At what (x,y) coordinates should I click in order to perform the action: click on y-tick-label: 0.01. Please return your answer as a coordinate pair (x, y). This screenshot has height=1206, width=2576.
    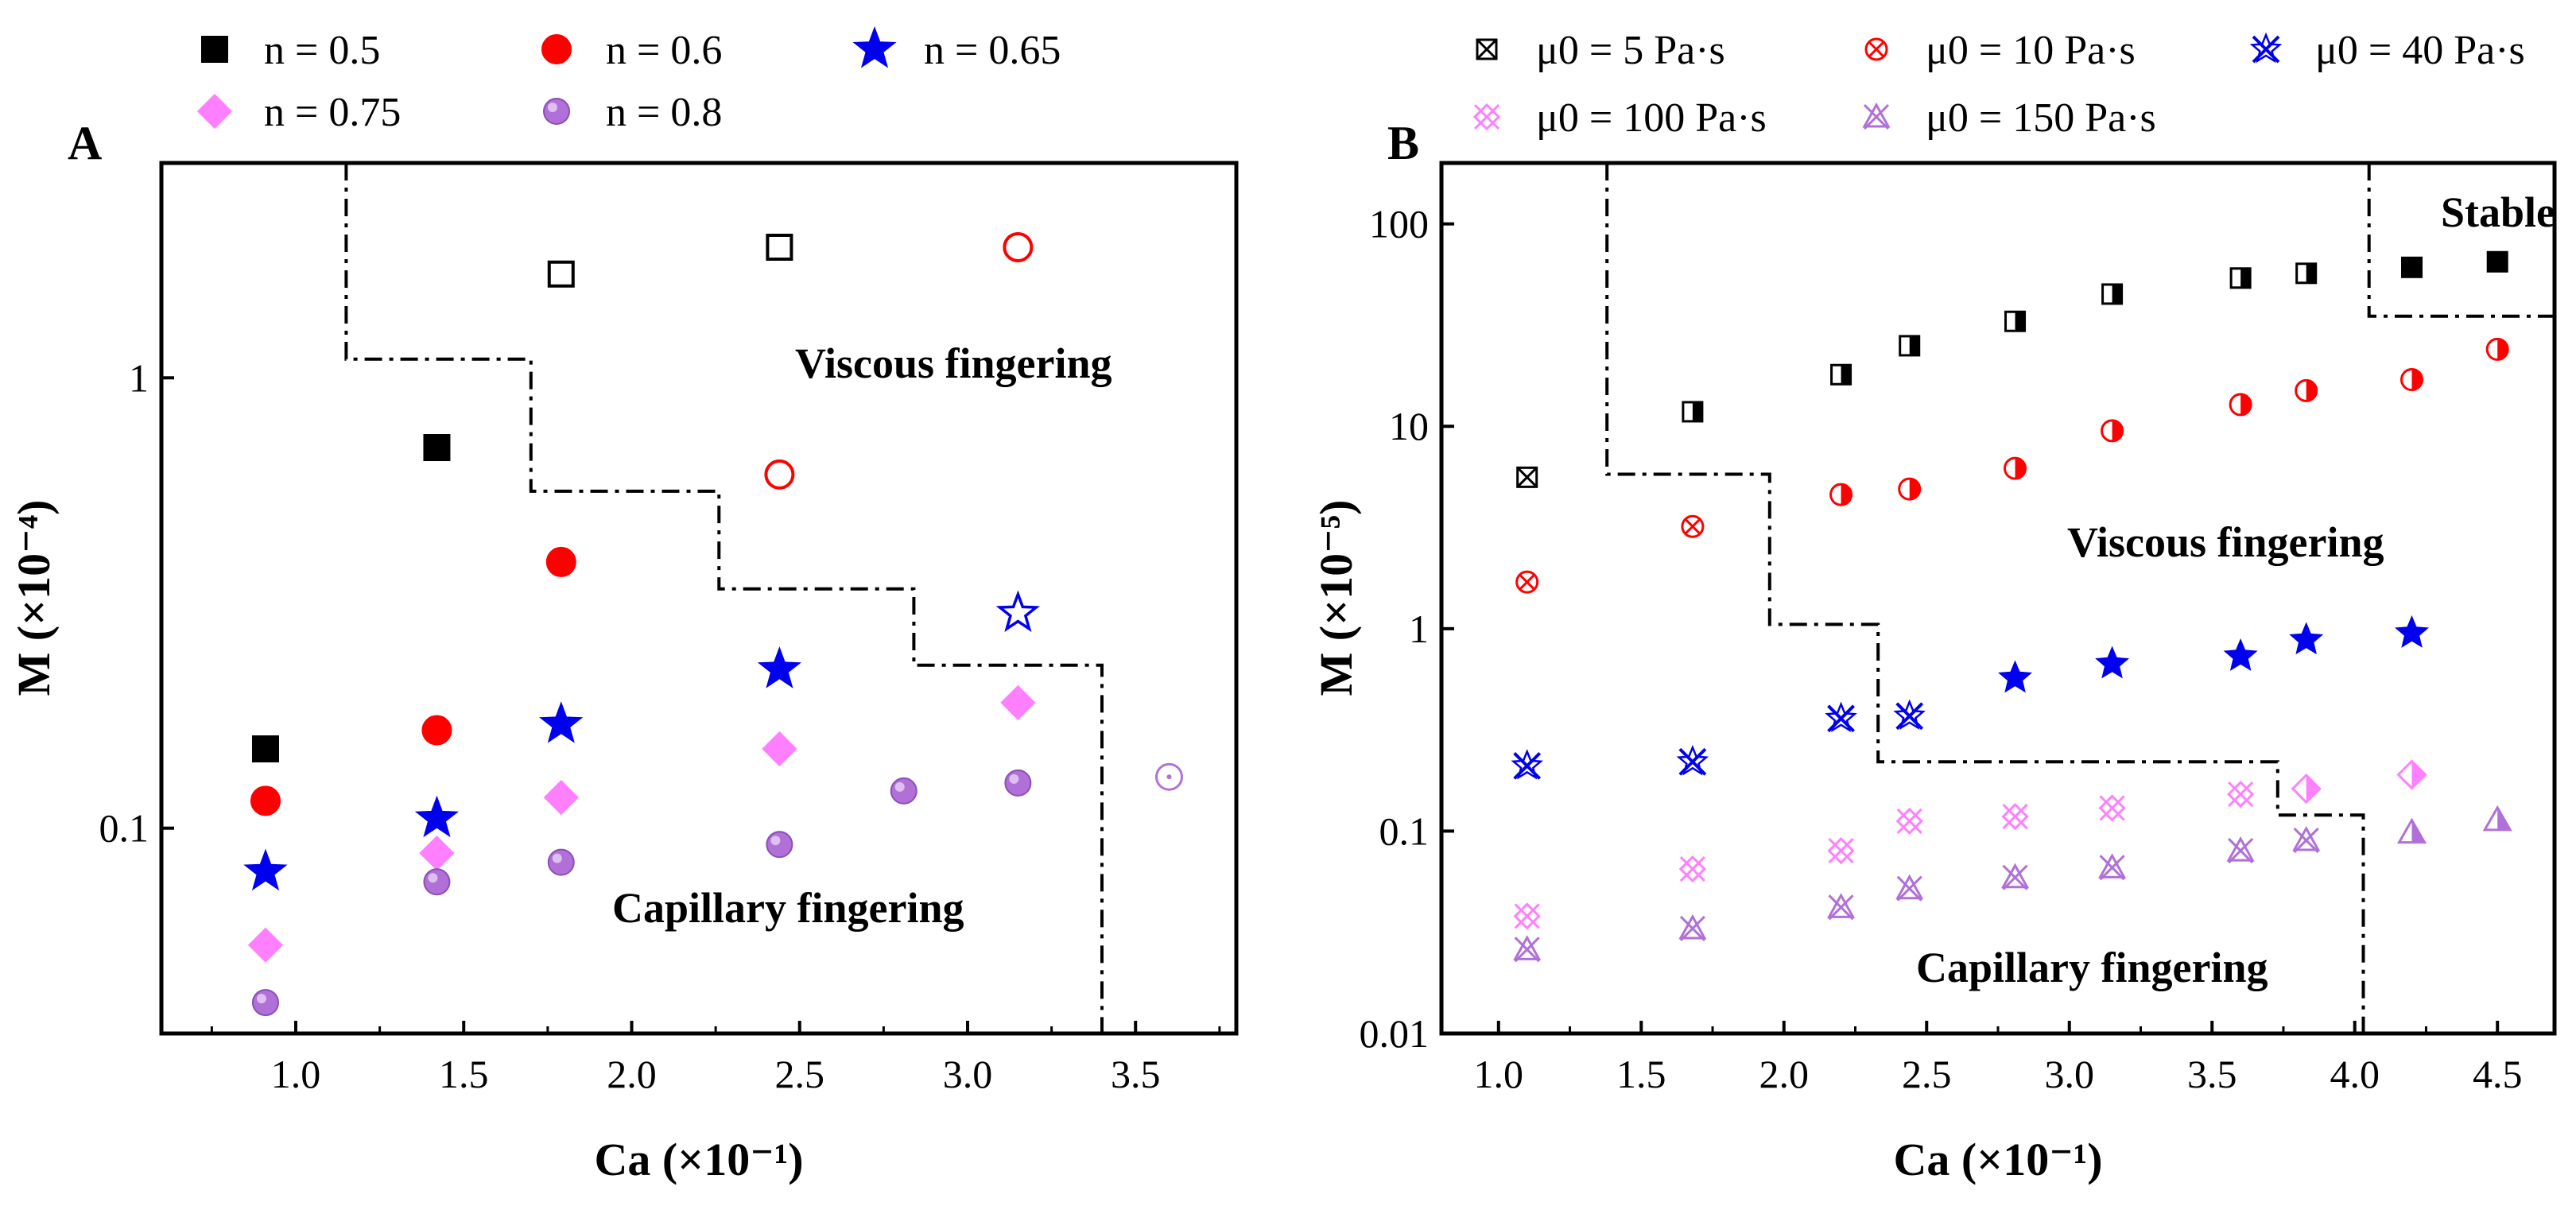
    Looking at the image, I should click on (1395, 1034).